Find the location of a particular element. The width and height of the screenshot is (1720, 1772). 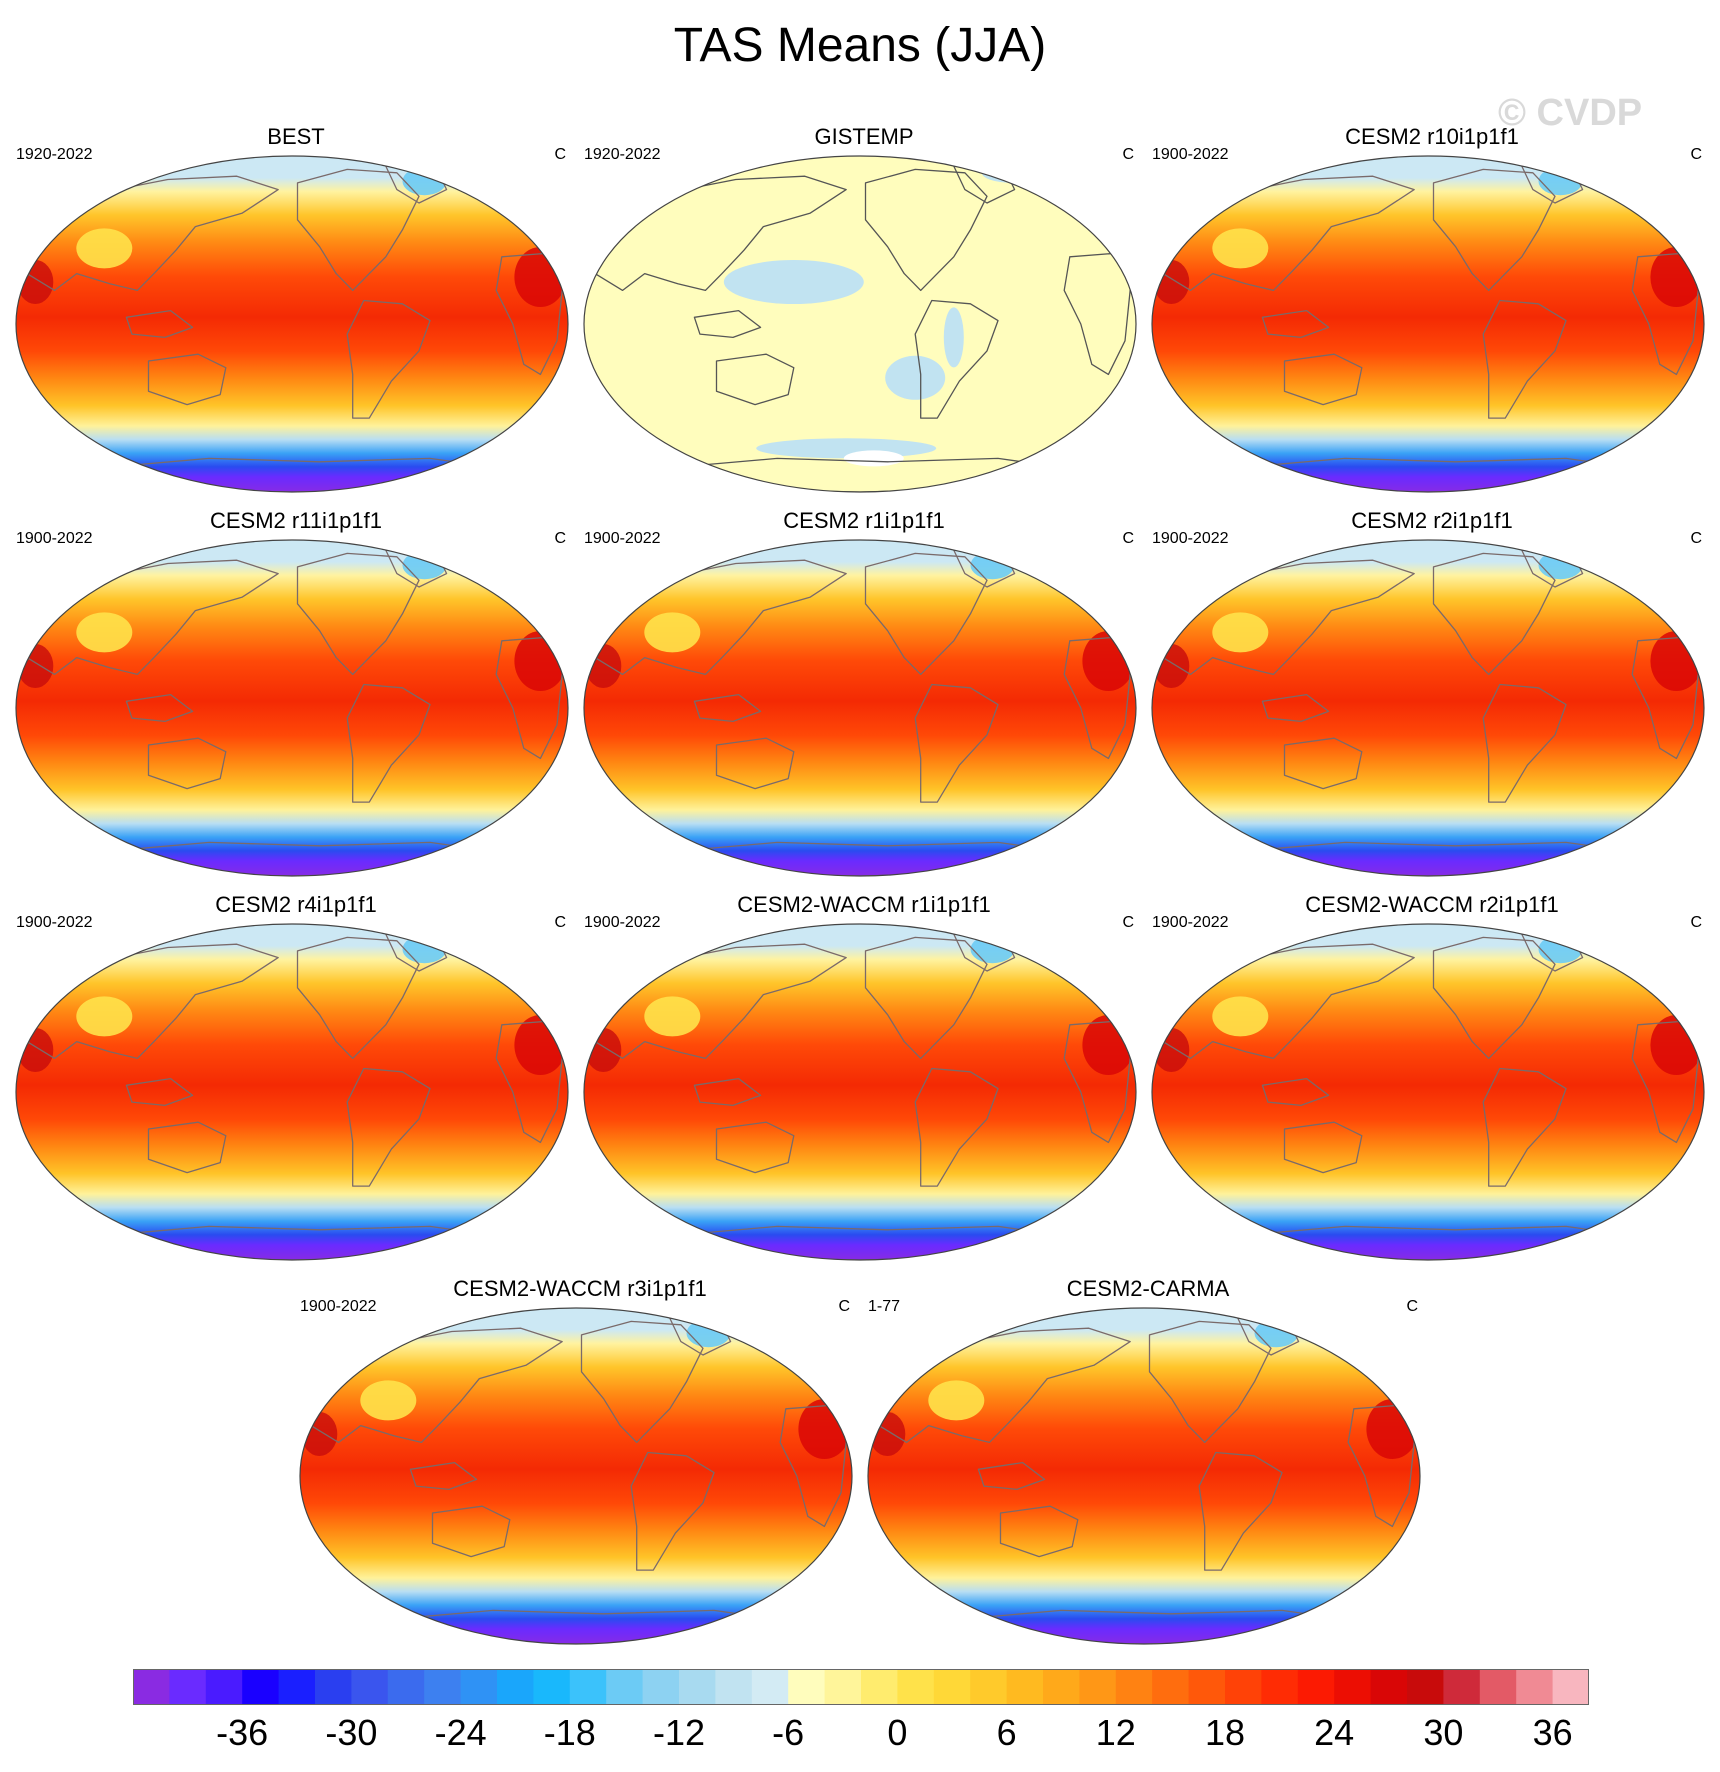

panel-title: CESM2 r4i1p1f1 is located at coordinates (296, 904).